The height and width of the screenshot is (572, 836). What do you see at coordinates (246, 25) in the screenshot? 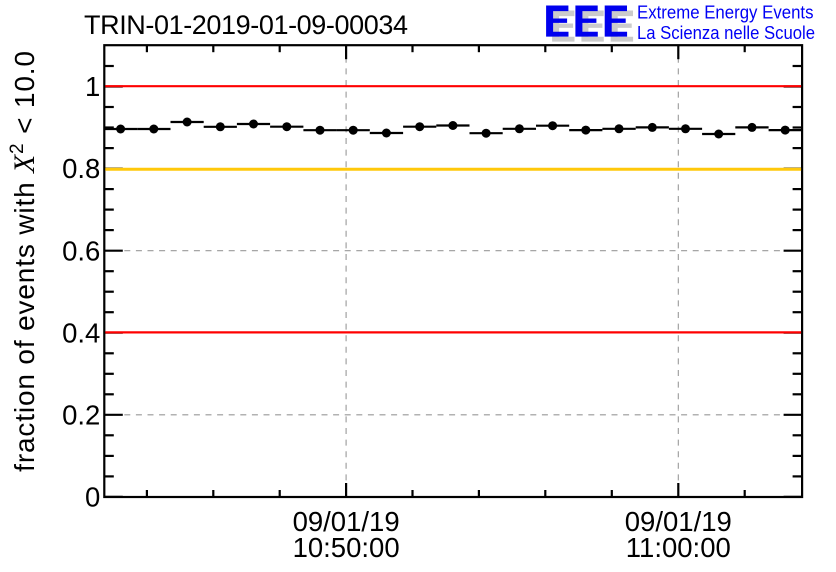
I see `svg-text: TRIN-01-2019-01-09-00034` at bounding box center [246, 25].